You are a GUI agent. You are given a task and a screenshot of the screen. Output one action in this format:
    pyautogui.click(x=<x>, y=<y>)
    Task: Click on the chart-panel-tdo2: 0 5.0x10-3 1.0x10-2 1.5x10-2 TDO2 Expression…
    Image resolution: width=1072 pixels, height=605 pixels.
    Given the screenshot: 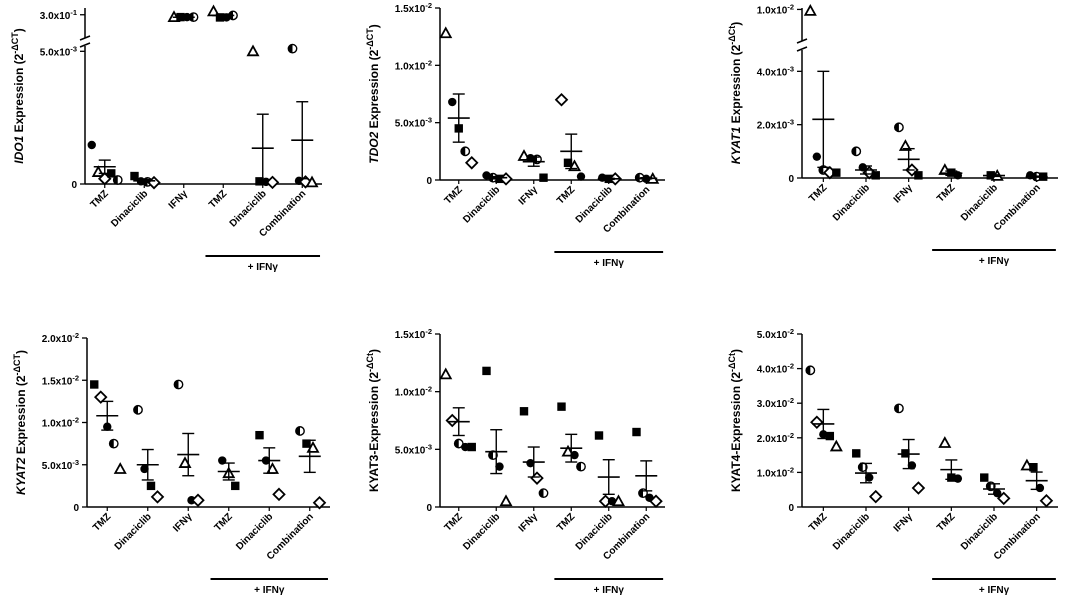 What is the action you would take?
    pyautogui.click(x=515, y=135)
    